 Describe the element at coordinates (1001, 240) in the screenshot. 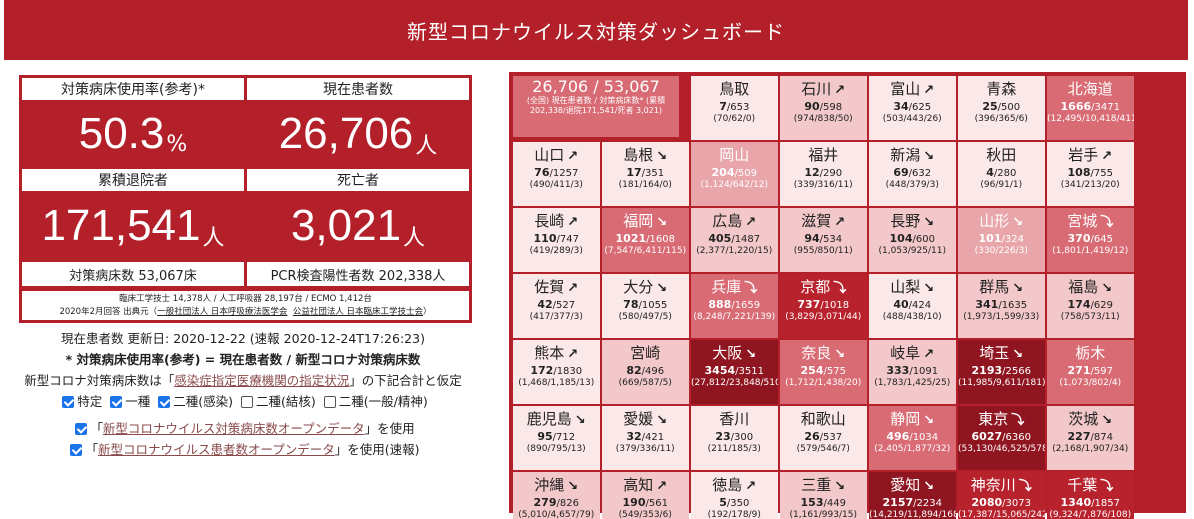

I see `prefecture-cell: 山形 ↘ 101/324 (330/226/3)` at that location.